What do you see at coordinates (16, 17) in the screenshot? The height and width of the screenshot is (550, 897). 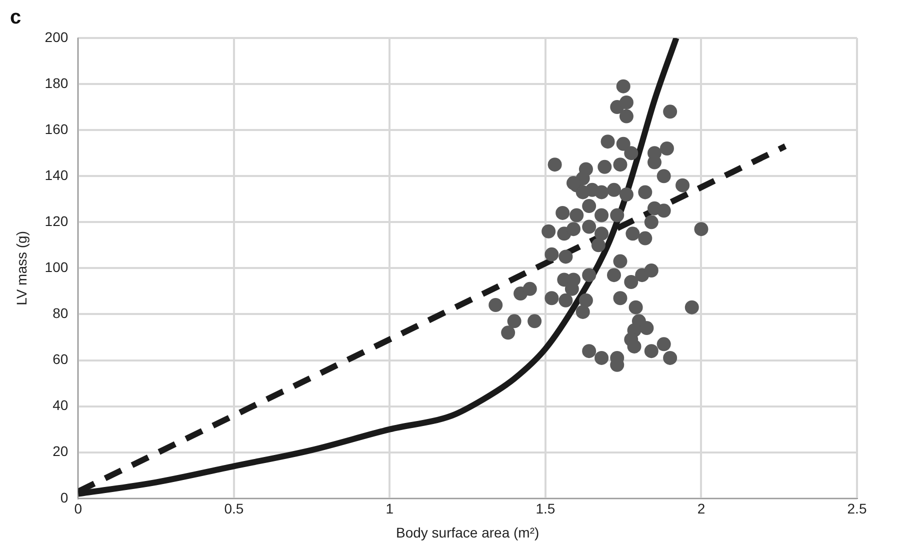 I see `chart-title: c` at bounding box center [16, 17].